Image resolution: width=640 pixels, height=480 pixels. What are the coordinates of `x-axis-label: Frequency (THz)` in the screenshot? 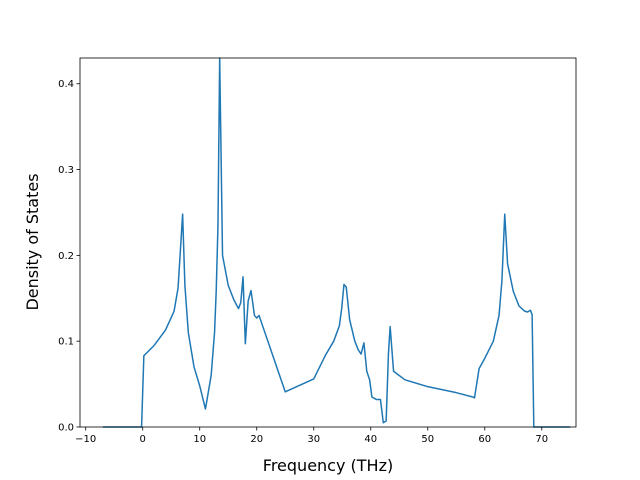 It's located at (328, 465).